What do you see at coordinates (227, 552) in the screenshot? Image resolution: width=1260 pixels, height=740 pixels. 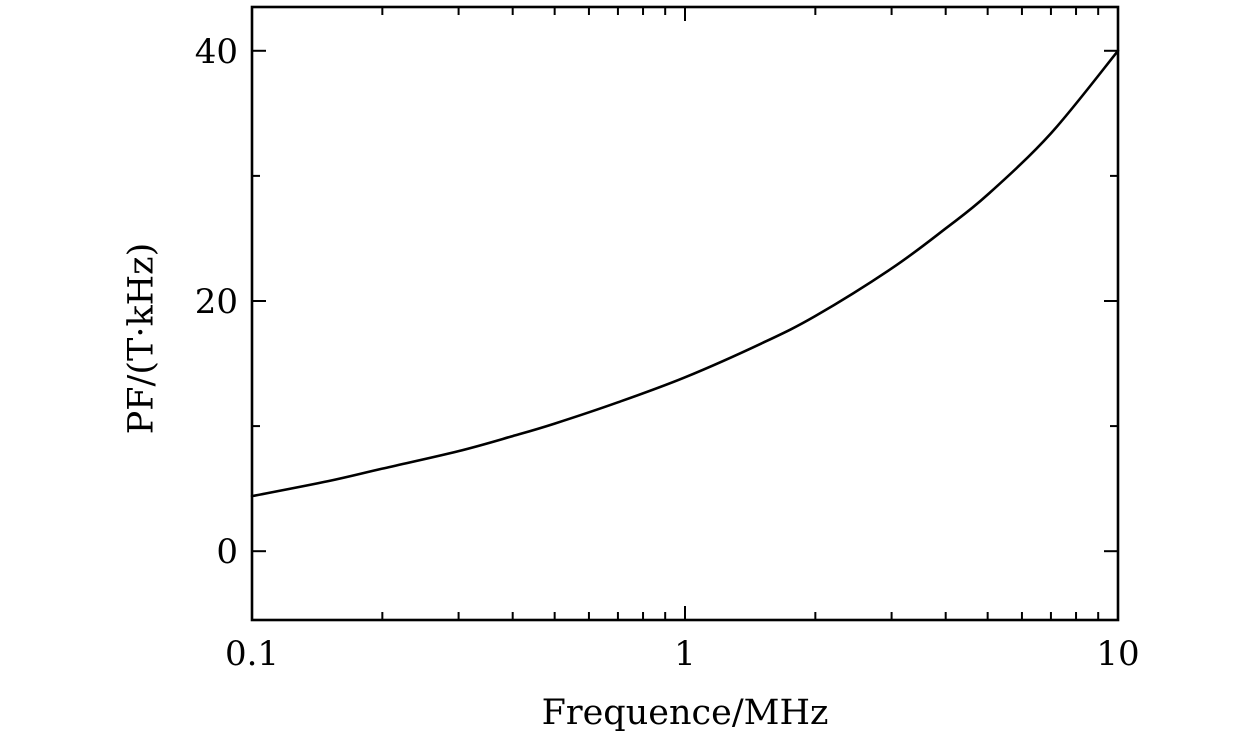 I see `y-tick-label: 0` at bounding box center [227, 552].